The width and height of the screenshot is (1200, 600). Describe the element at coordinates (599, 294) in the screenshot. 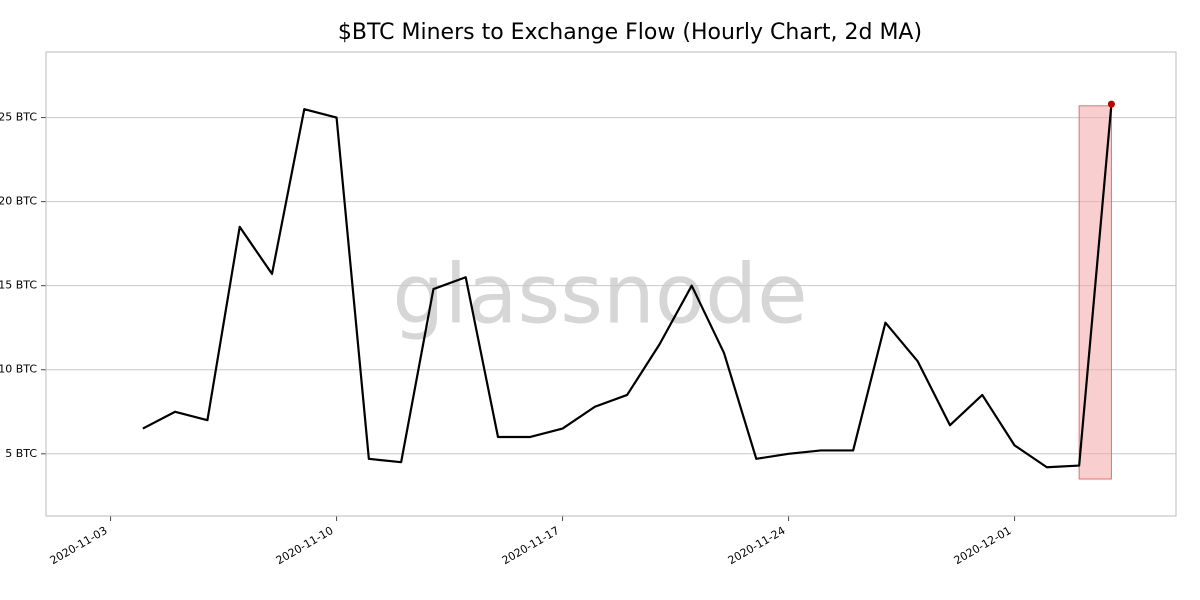

I see `watermark: glassnode` at that location.